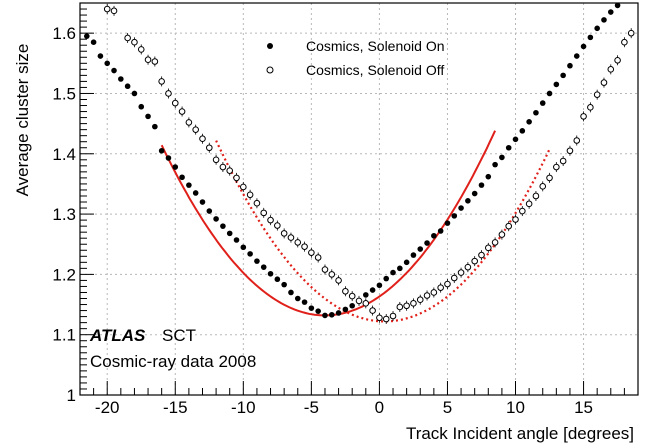  What do you see at coordinates (172, 348) in the screenshot?
I see `annotation: ATLAS SCT Cosmic-ray data 2008` at bounding box center [172, 348].